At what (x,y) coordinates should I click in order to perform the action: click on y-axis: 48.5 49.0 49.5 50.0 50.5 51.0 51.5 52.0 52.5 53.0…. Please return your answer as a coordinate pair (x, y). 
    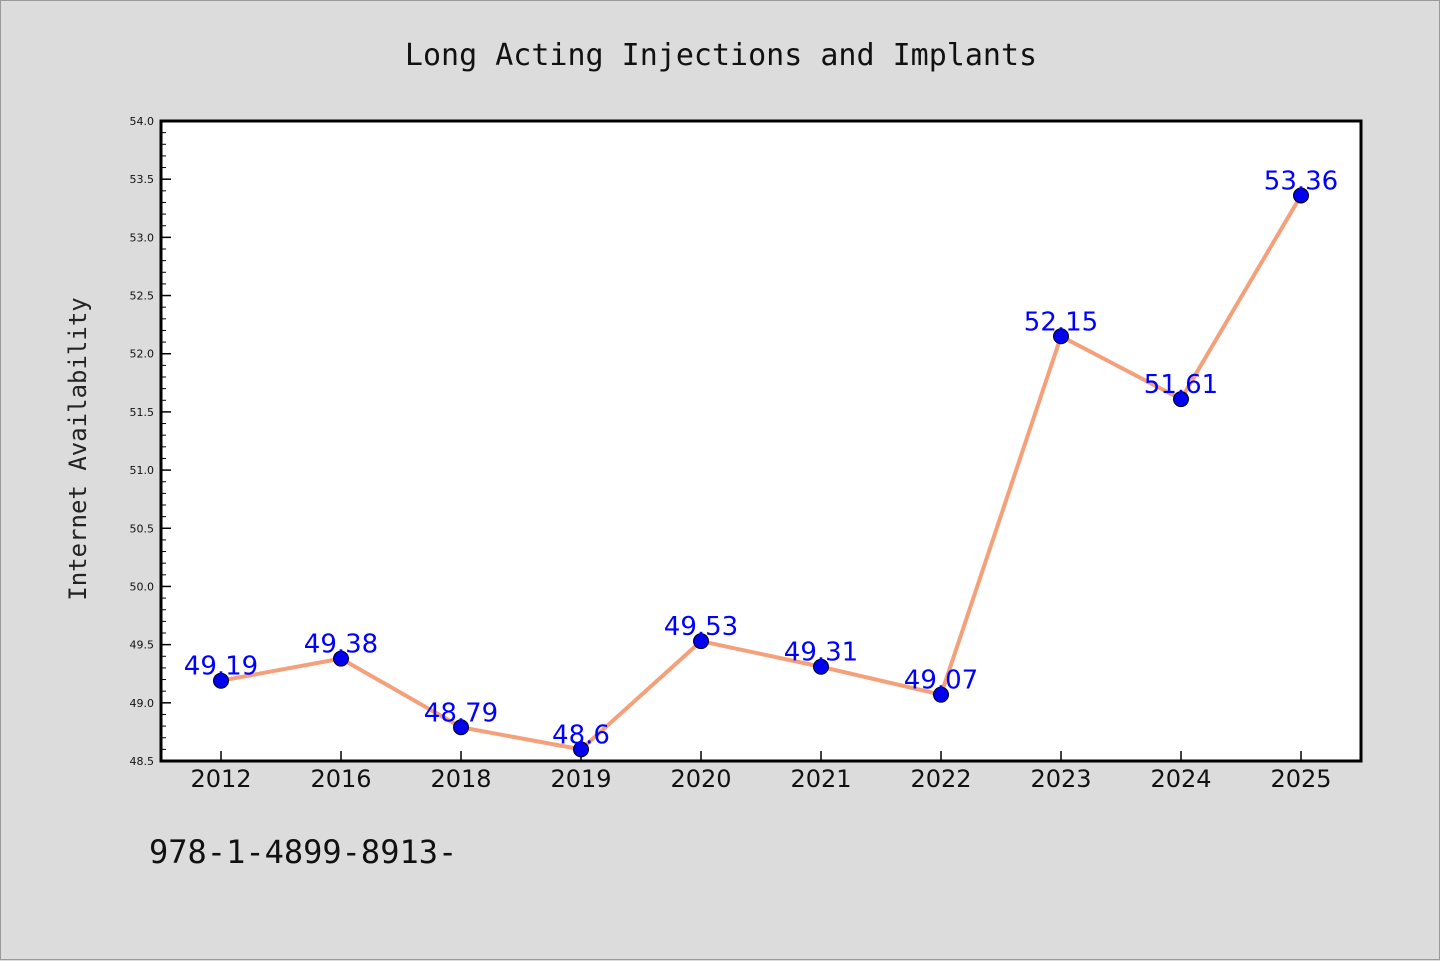
    Looking at the image, I should click on (150, 441).